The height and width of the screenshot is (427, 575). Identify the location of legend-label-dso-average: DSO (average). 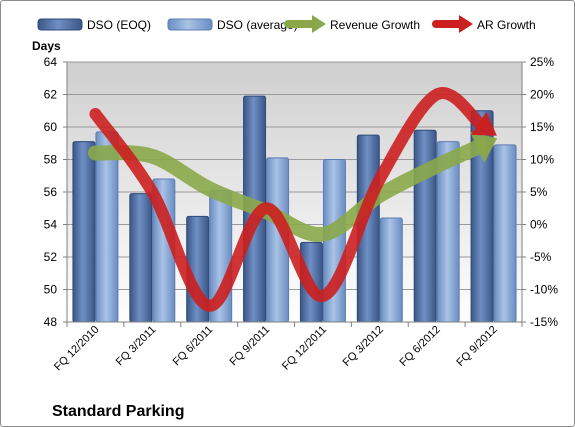
(257, 25).